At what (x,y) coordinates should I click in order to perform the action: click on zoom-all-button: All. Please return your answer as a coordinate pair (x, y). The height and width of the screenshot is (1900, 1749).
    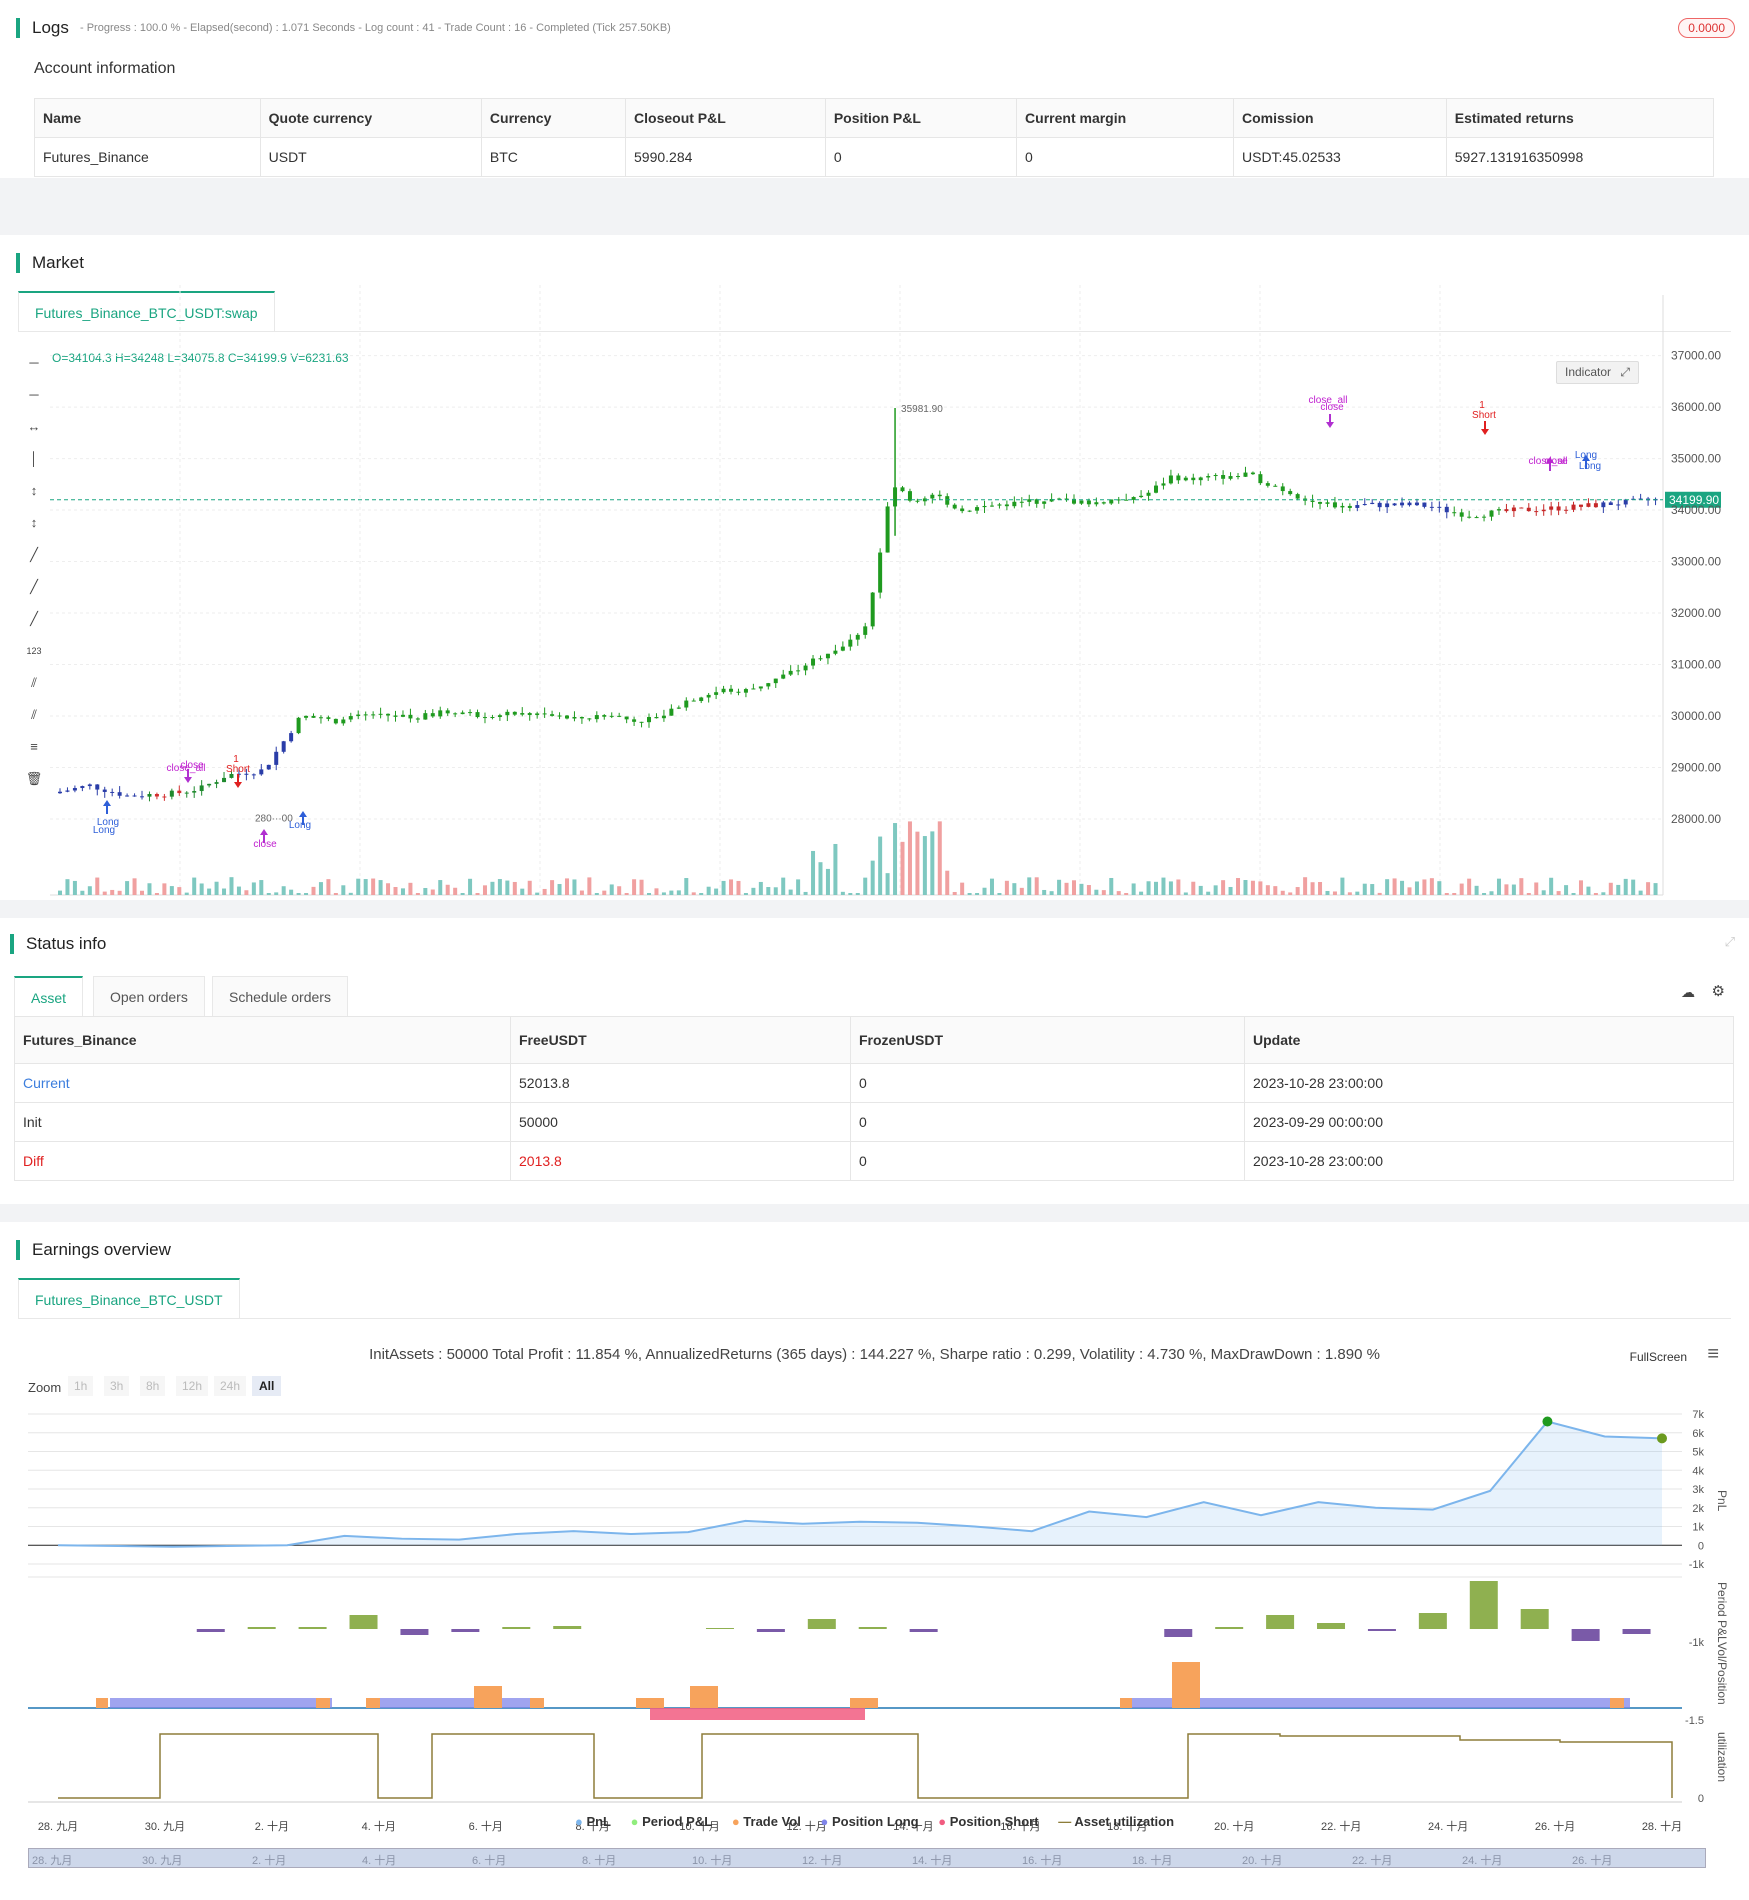
    Looking at the image, I should click on (267, 1386).